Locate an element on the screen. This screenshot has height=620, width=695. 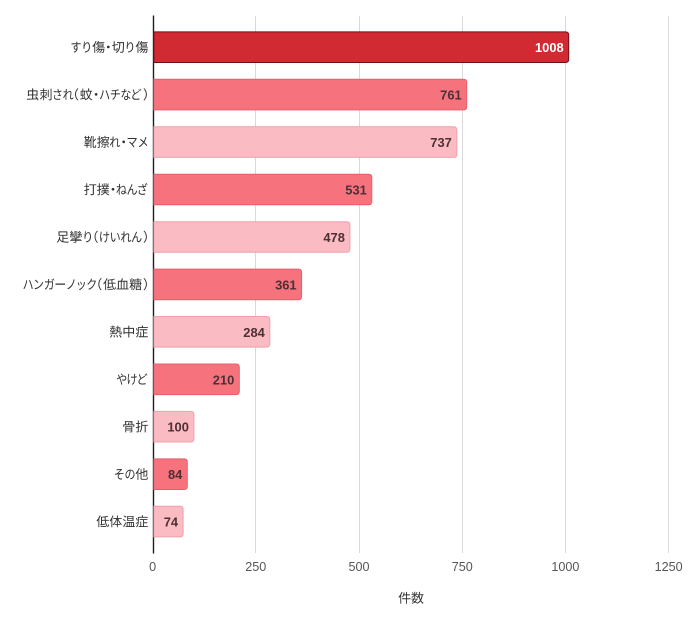
svg-text: 478 is located at coordinates (334, 237).